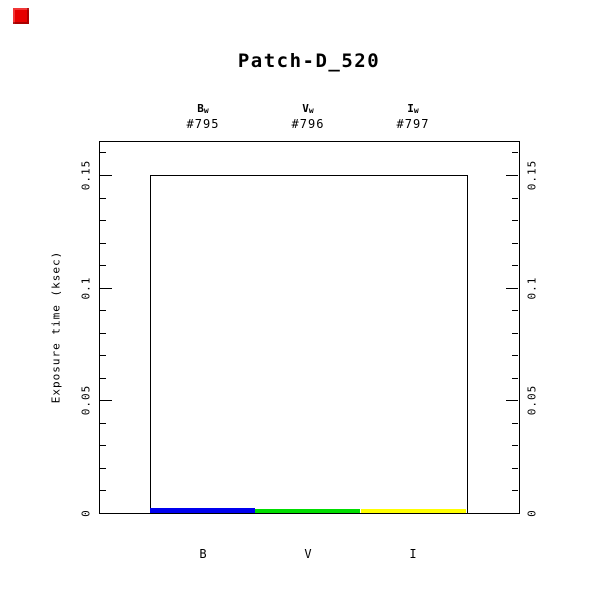 This screenshot has height=611, width=611. Describe the element at coordinates (203, 124) in the screenshot. I see `exposure-id-label: #795` at that location.